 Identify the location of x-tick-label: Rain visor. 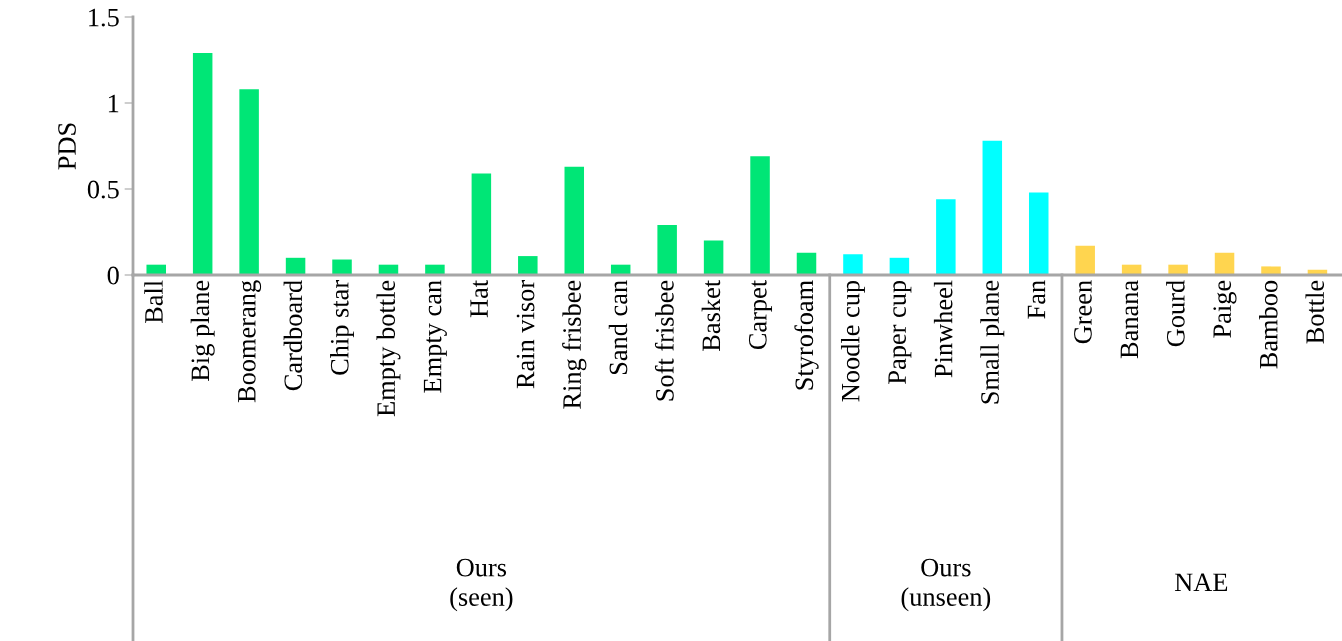
(525, 334).